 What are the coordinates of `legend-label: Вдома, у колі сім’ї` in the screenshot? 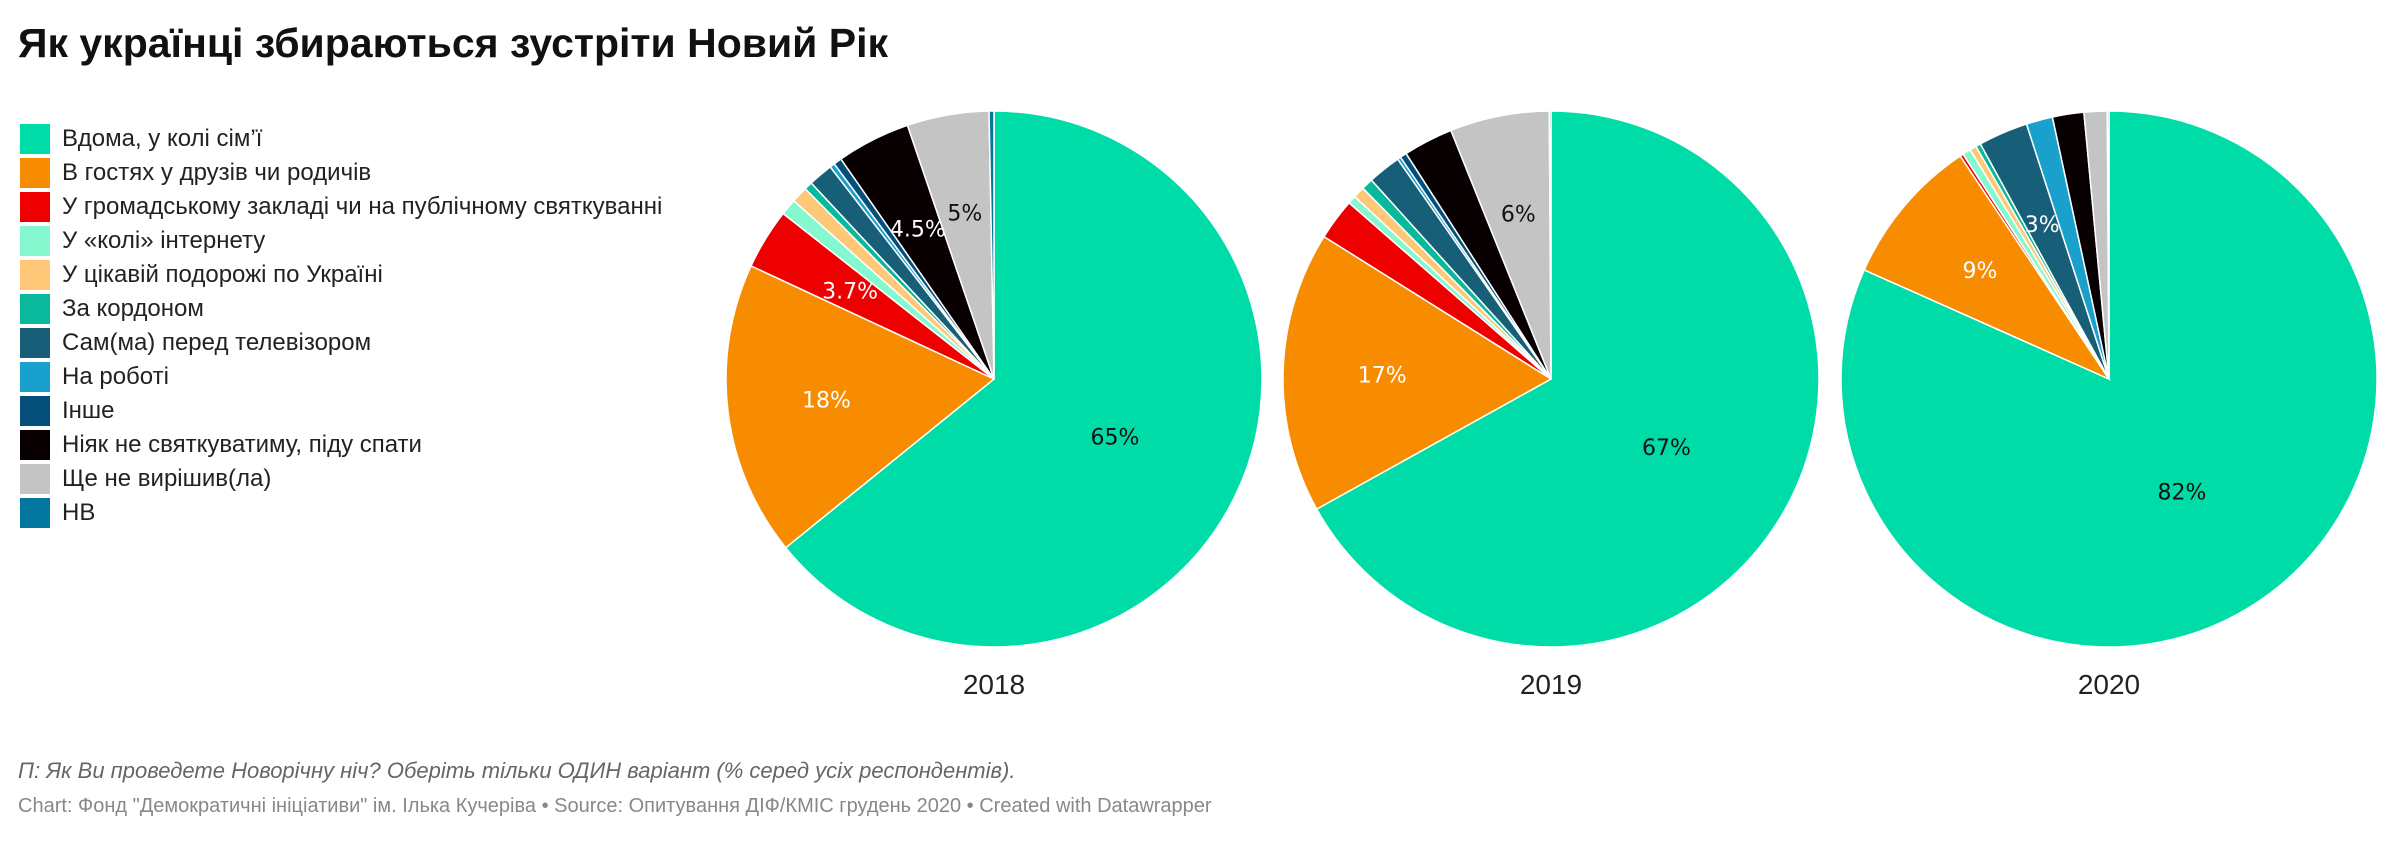 It's located at (162, 138).